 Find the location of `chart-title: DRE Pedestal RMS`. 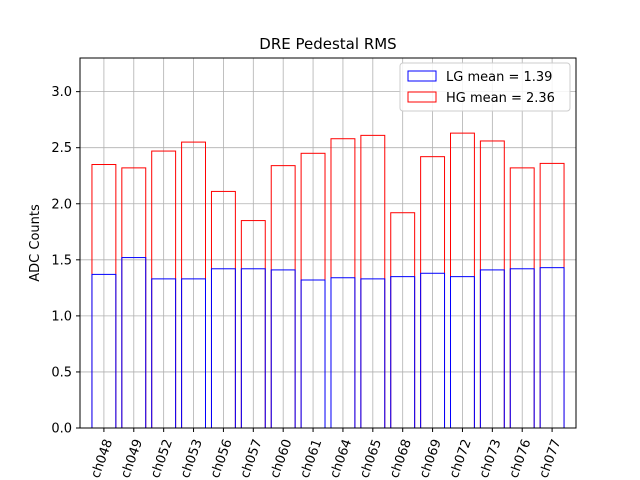

chart-title: DRE Pedestal RMS is located at coordinates (327, 44).